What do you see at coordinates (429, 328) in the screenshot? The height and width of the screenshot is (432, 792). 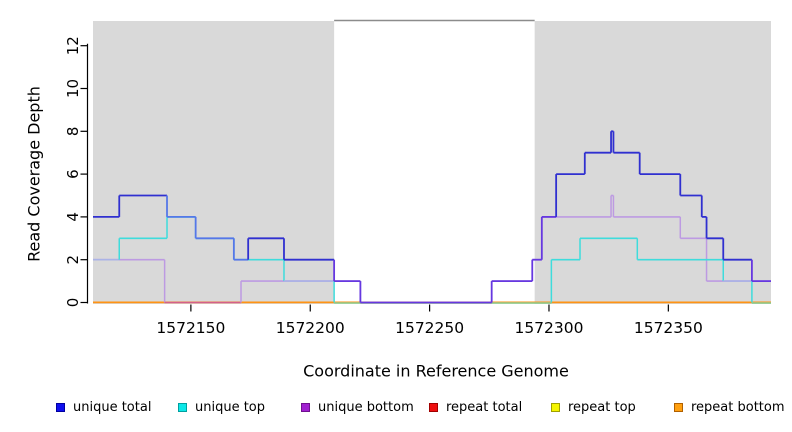 I see `x-tick-label: 1572250` at bounding box center [429, 328].